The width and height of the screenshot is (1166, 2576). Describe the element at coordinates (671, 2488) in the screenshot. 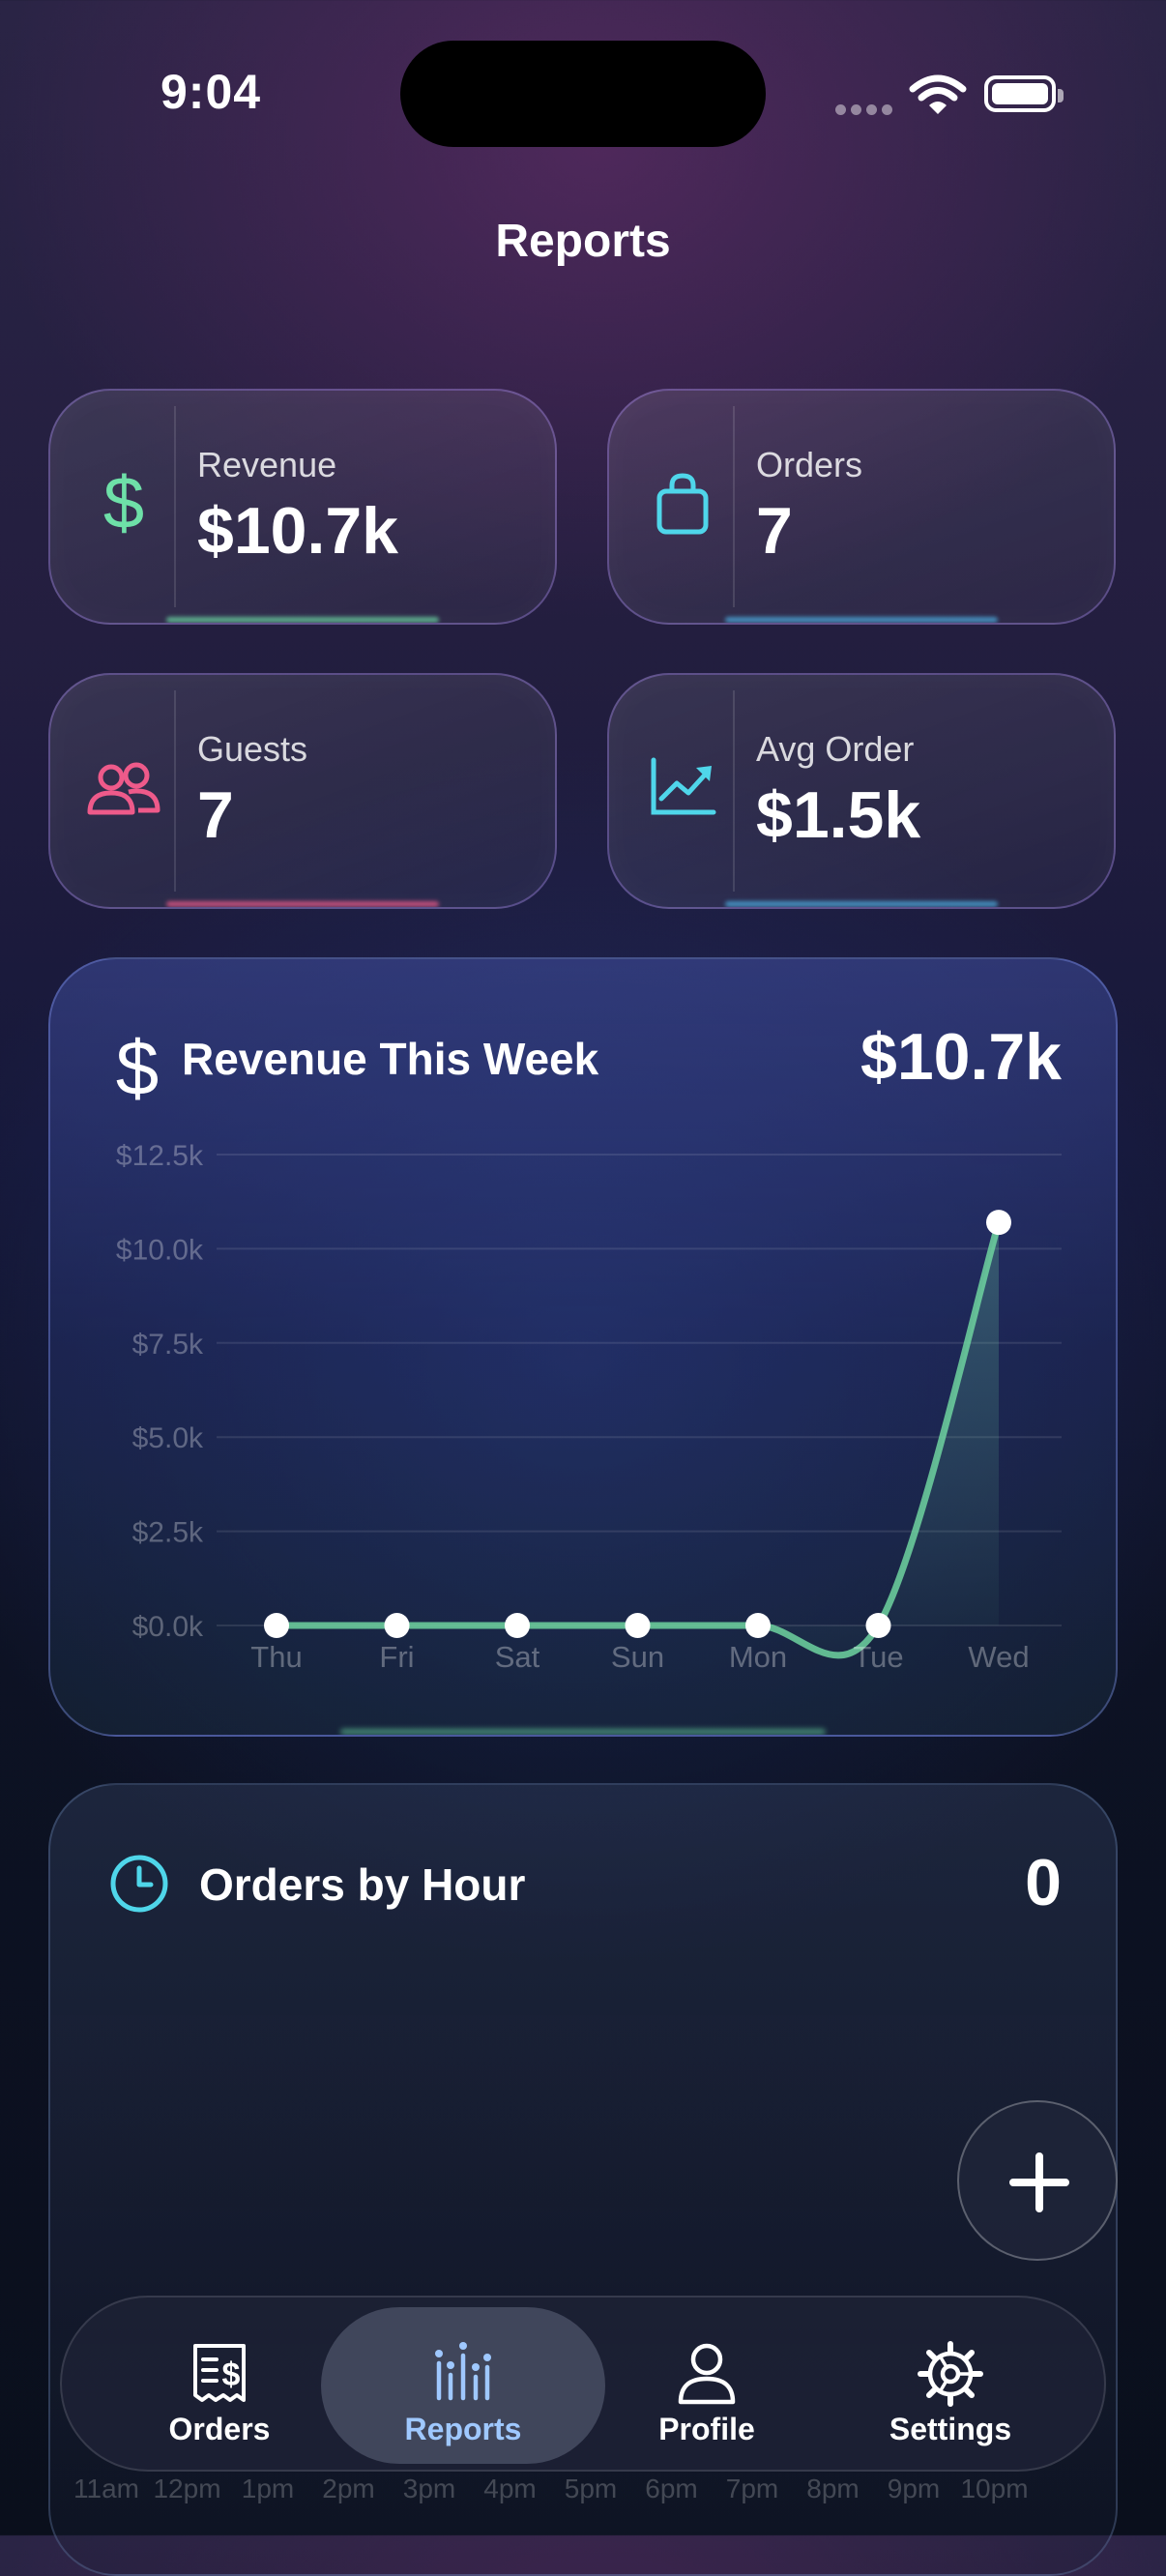

I see `hour-tick-label: 6pm` at that location.